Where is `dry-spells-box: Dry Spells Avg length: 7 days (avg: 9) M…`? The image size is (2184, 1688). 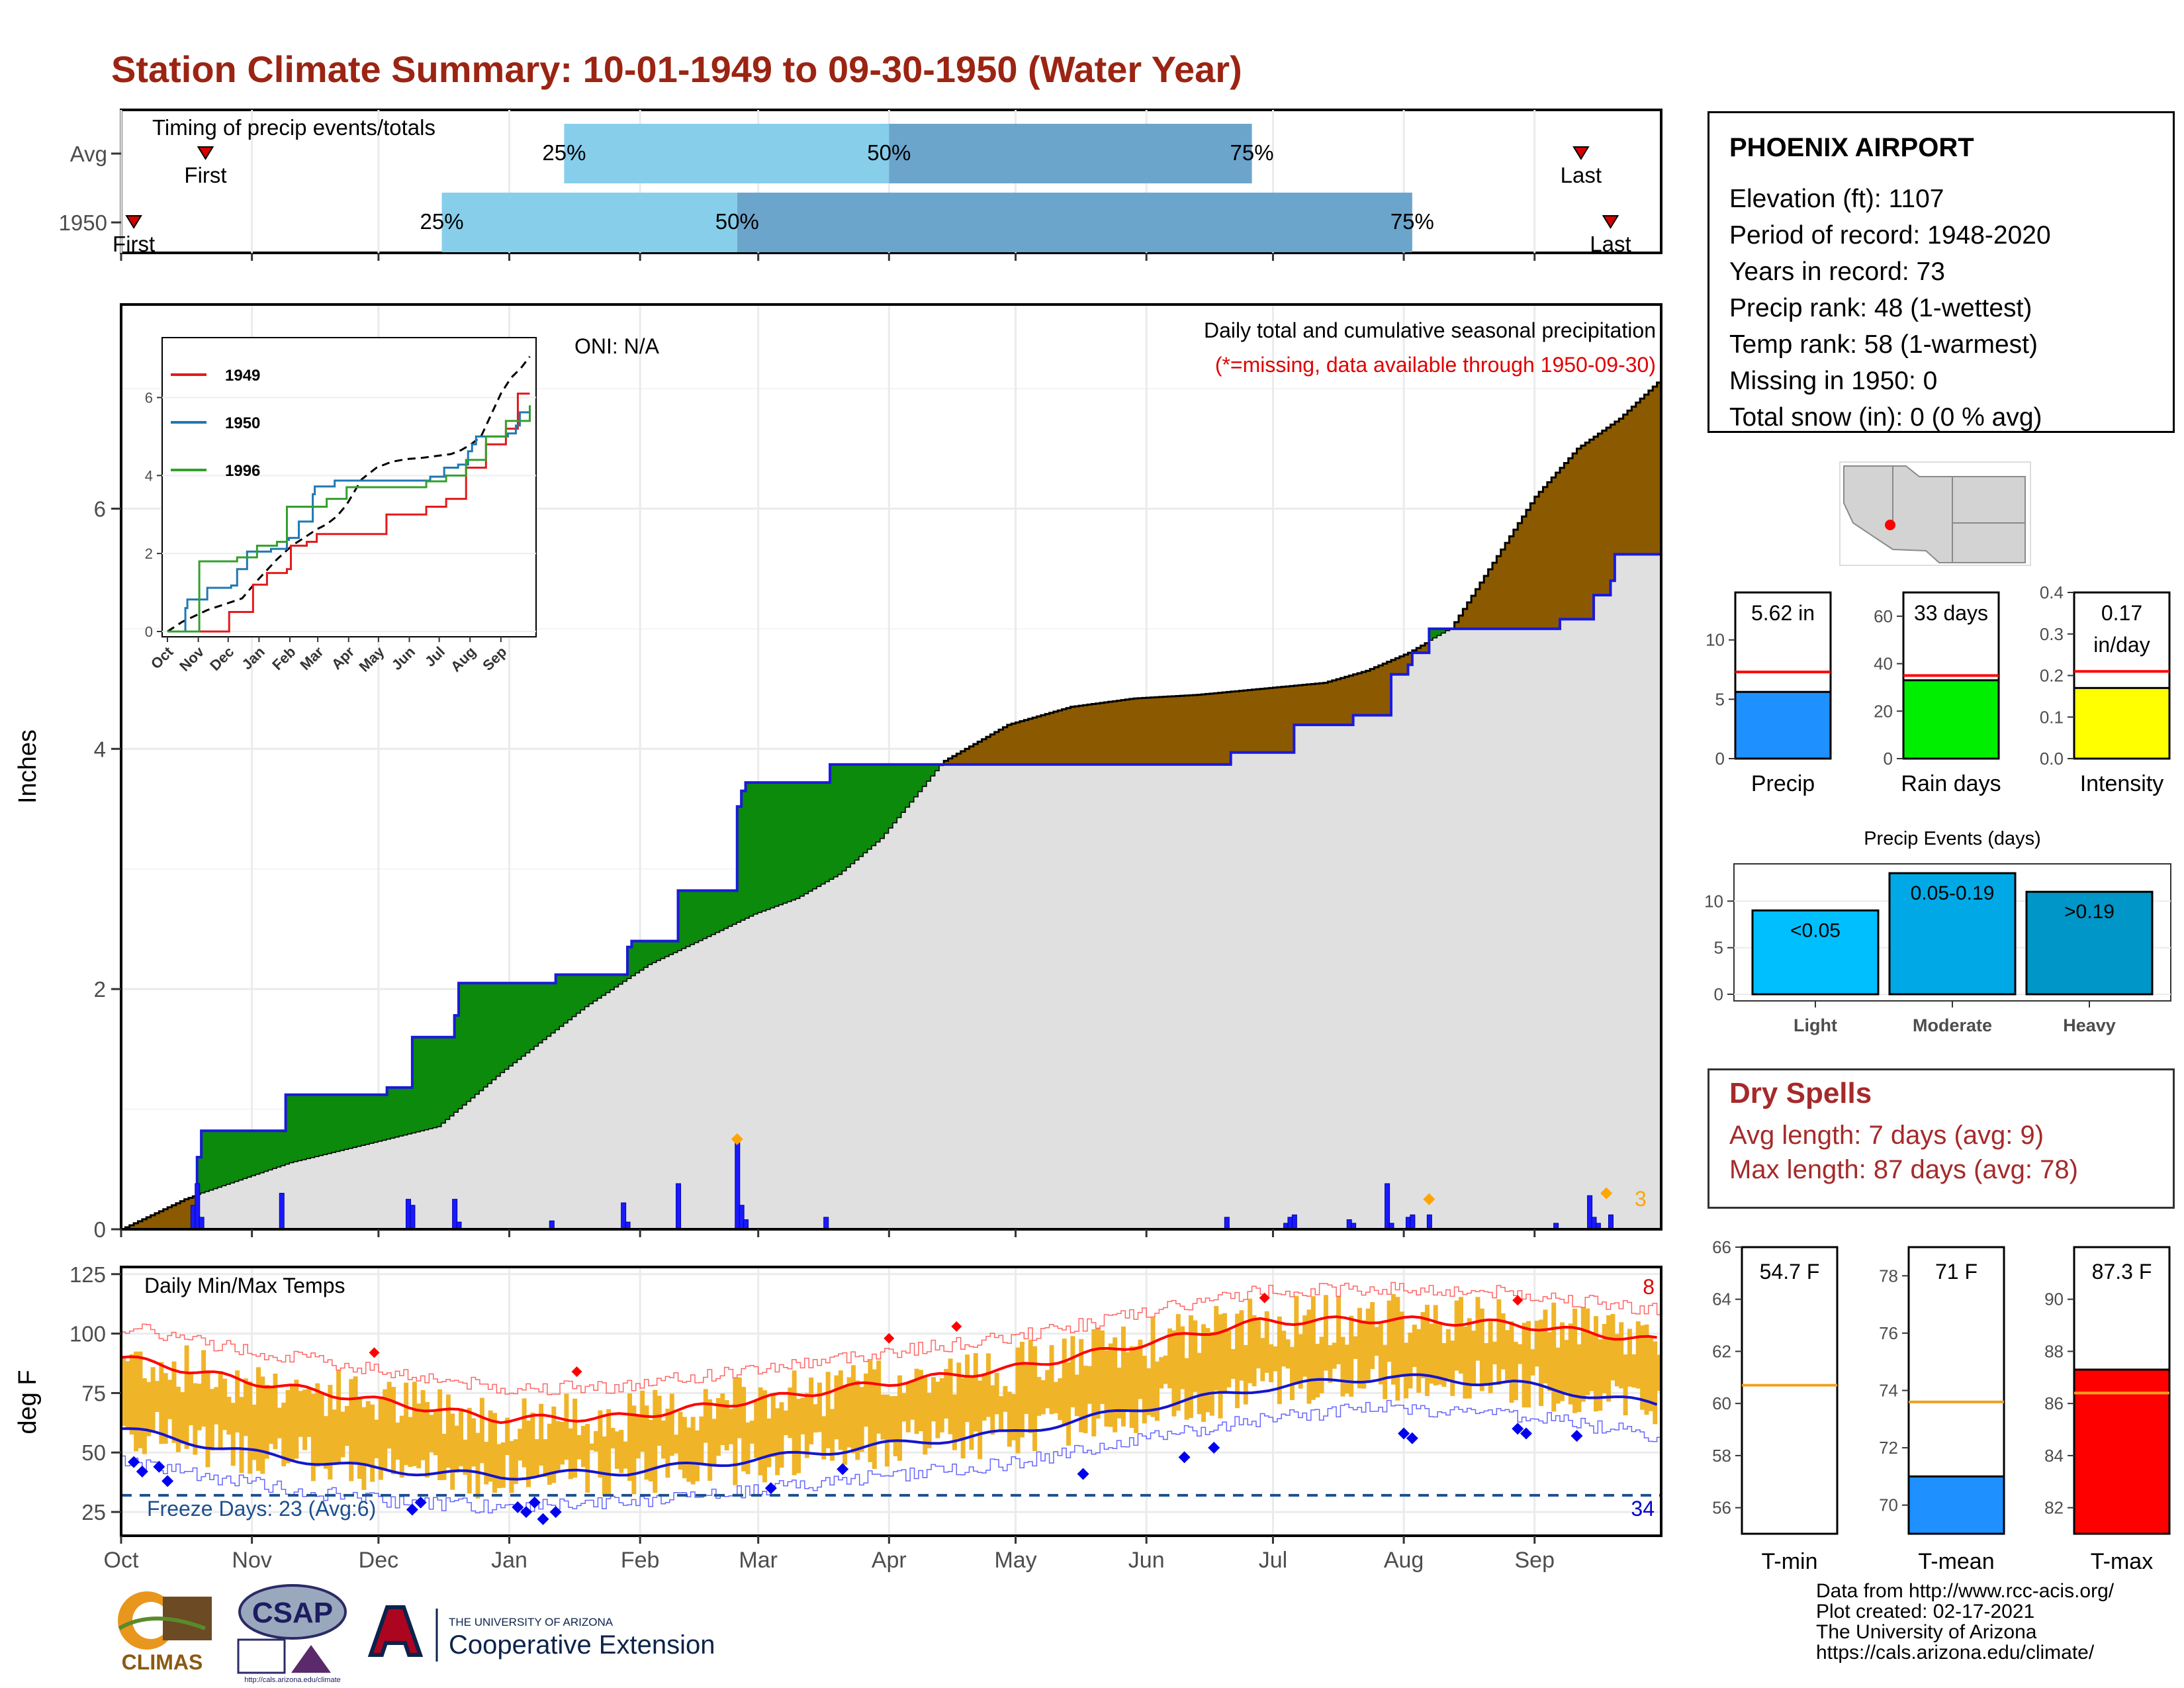 dry-spells-box: Dry Spells Avg length: 7 days (avg: 9) M… is located at coordinates (1941, 1138).